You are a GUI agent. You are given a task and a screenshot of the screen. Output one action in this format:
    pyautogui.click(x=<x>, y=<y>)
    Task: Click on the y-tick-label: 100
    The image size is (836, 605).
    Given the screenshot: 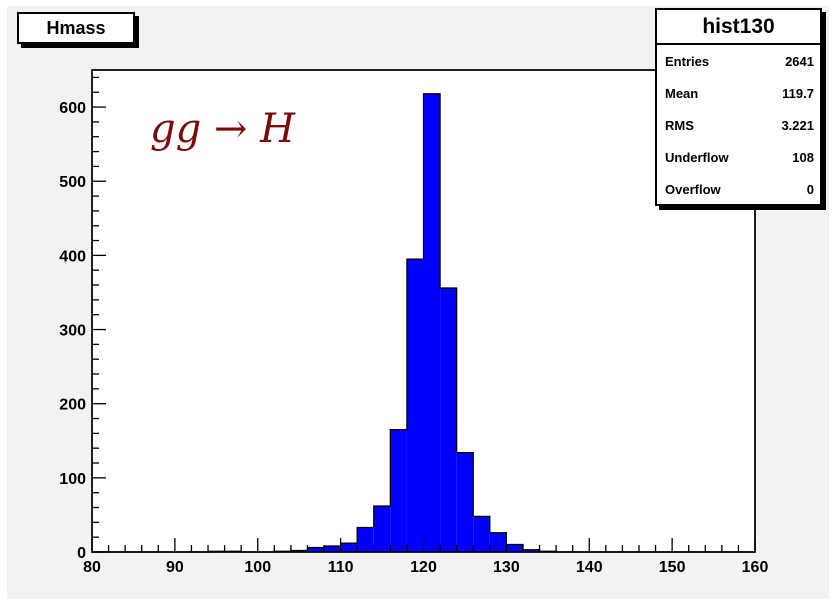 What is the action you would take?
    pyautogui.click(x=72, y=479)
    